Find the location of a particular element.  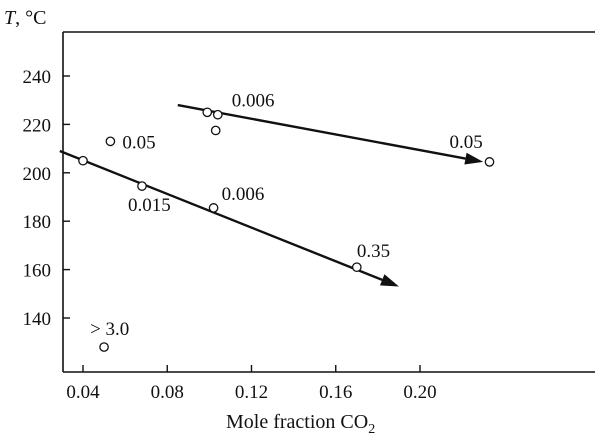

y-axis-ticks: 140 160 180 200 220 240 is located at coordinates (46, 198).